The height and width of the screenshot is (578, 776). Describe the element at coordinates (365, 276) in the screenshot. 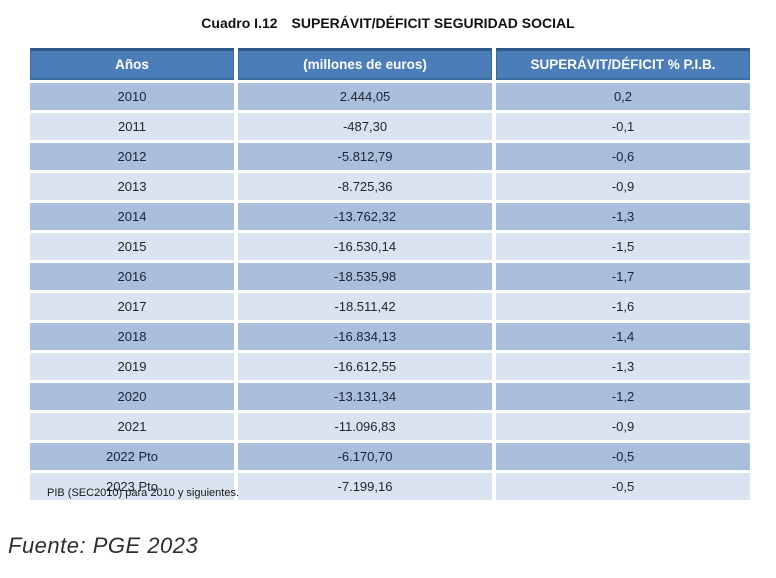

I see `cell-millions: -18.535,98` at that location.